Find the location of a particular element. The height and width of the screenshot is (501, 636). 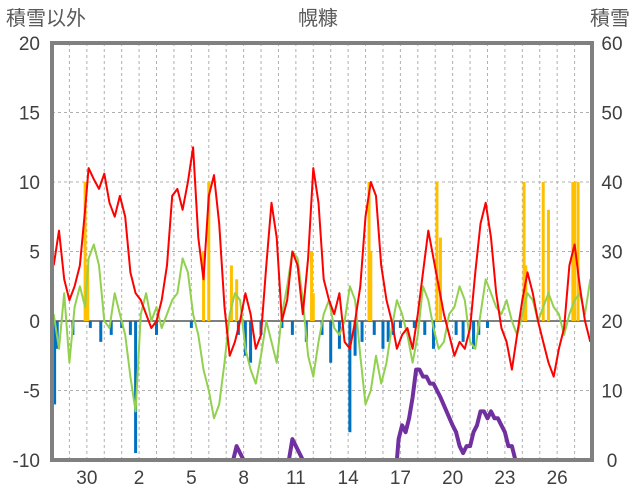

x-tick-label: 30 is located at coordinates (86, 478).